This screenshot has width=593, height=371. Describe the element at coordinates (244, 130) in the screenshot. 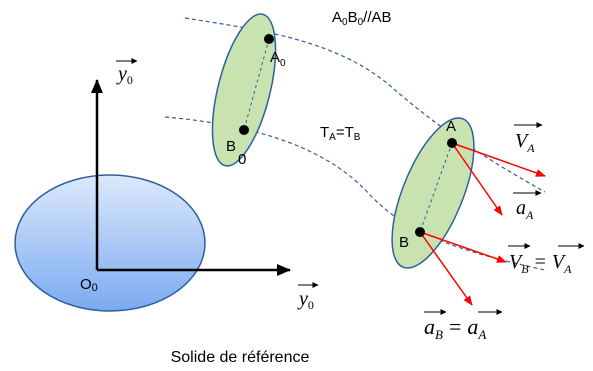

I see `point-B0` at that location.